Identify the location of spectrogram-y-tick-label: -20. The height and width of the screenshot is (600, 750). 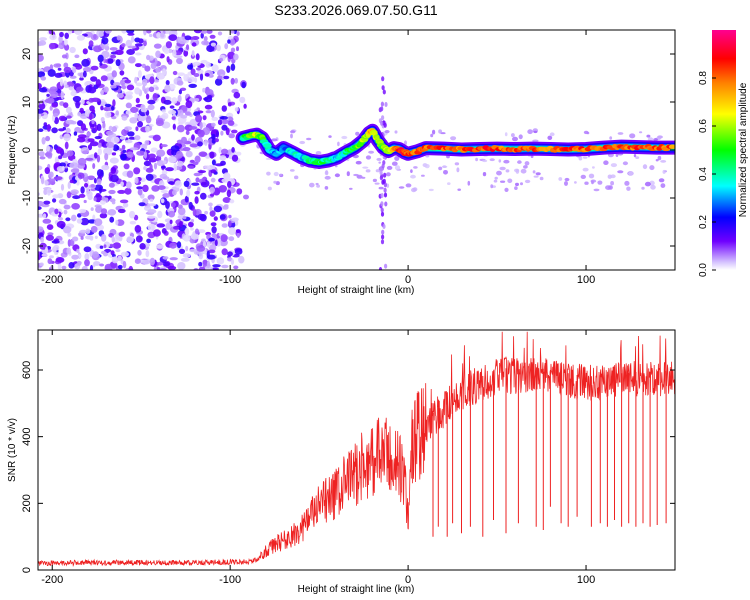
(27, 246).